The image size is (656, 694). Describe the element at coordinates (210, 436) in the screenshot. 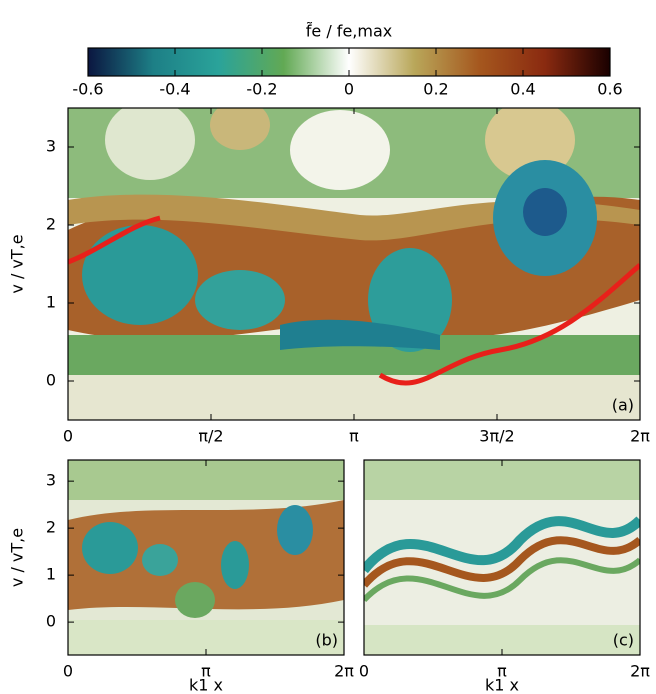

I see `x-tick-label: π/2` at that location.